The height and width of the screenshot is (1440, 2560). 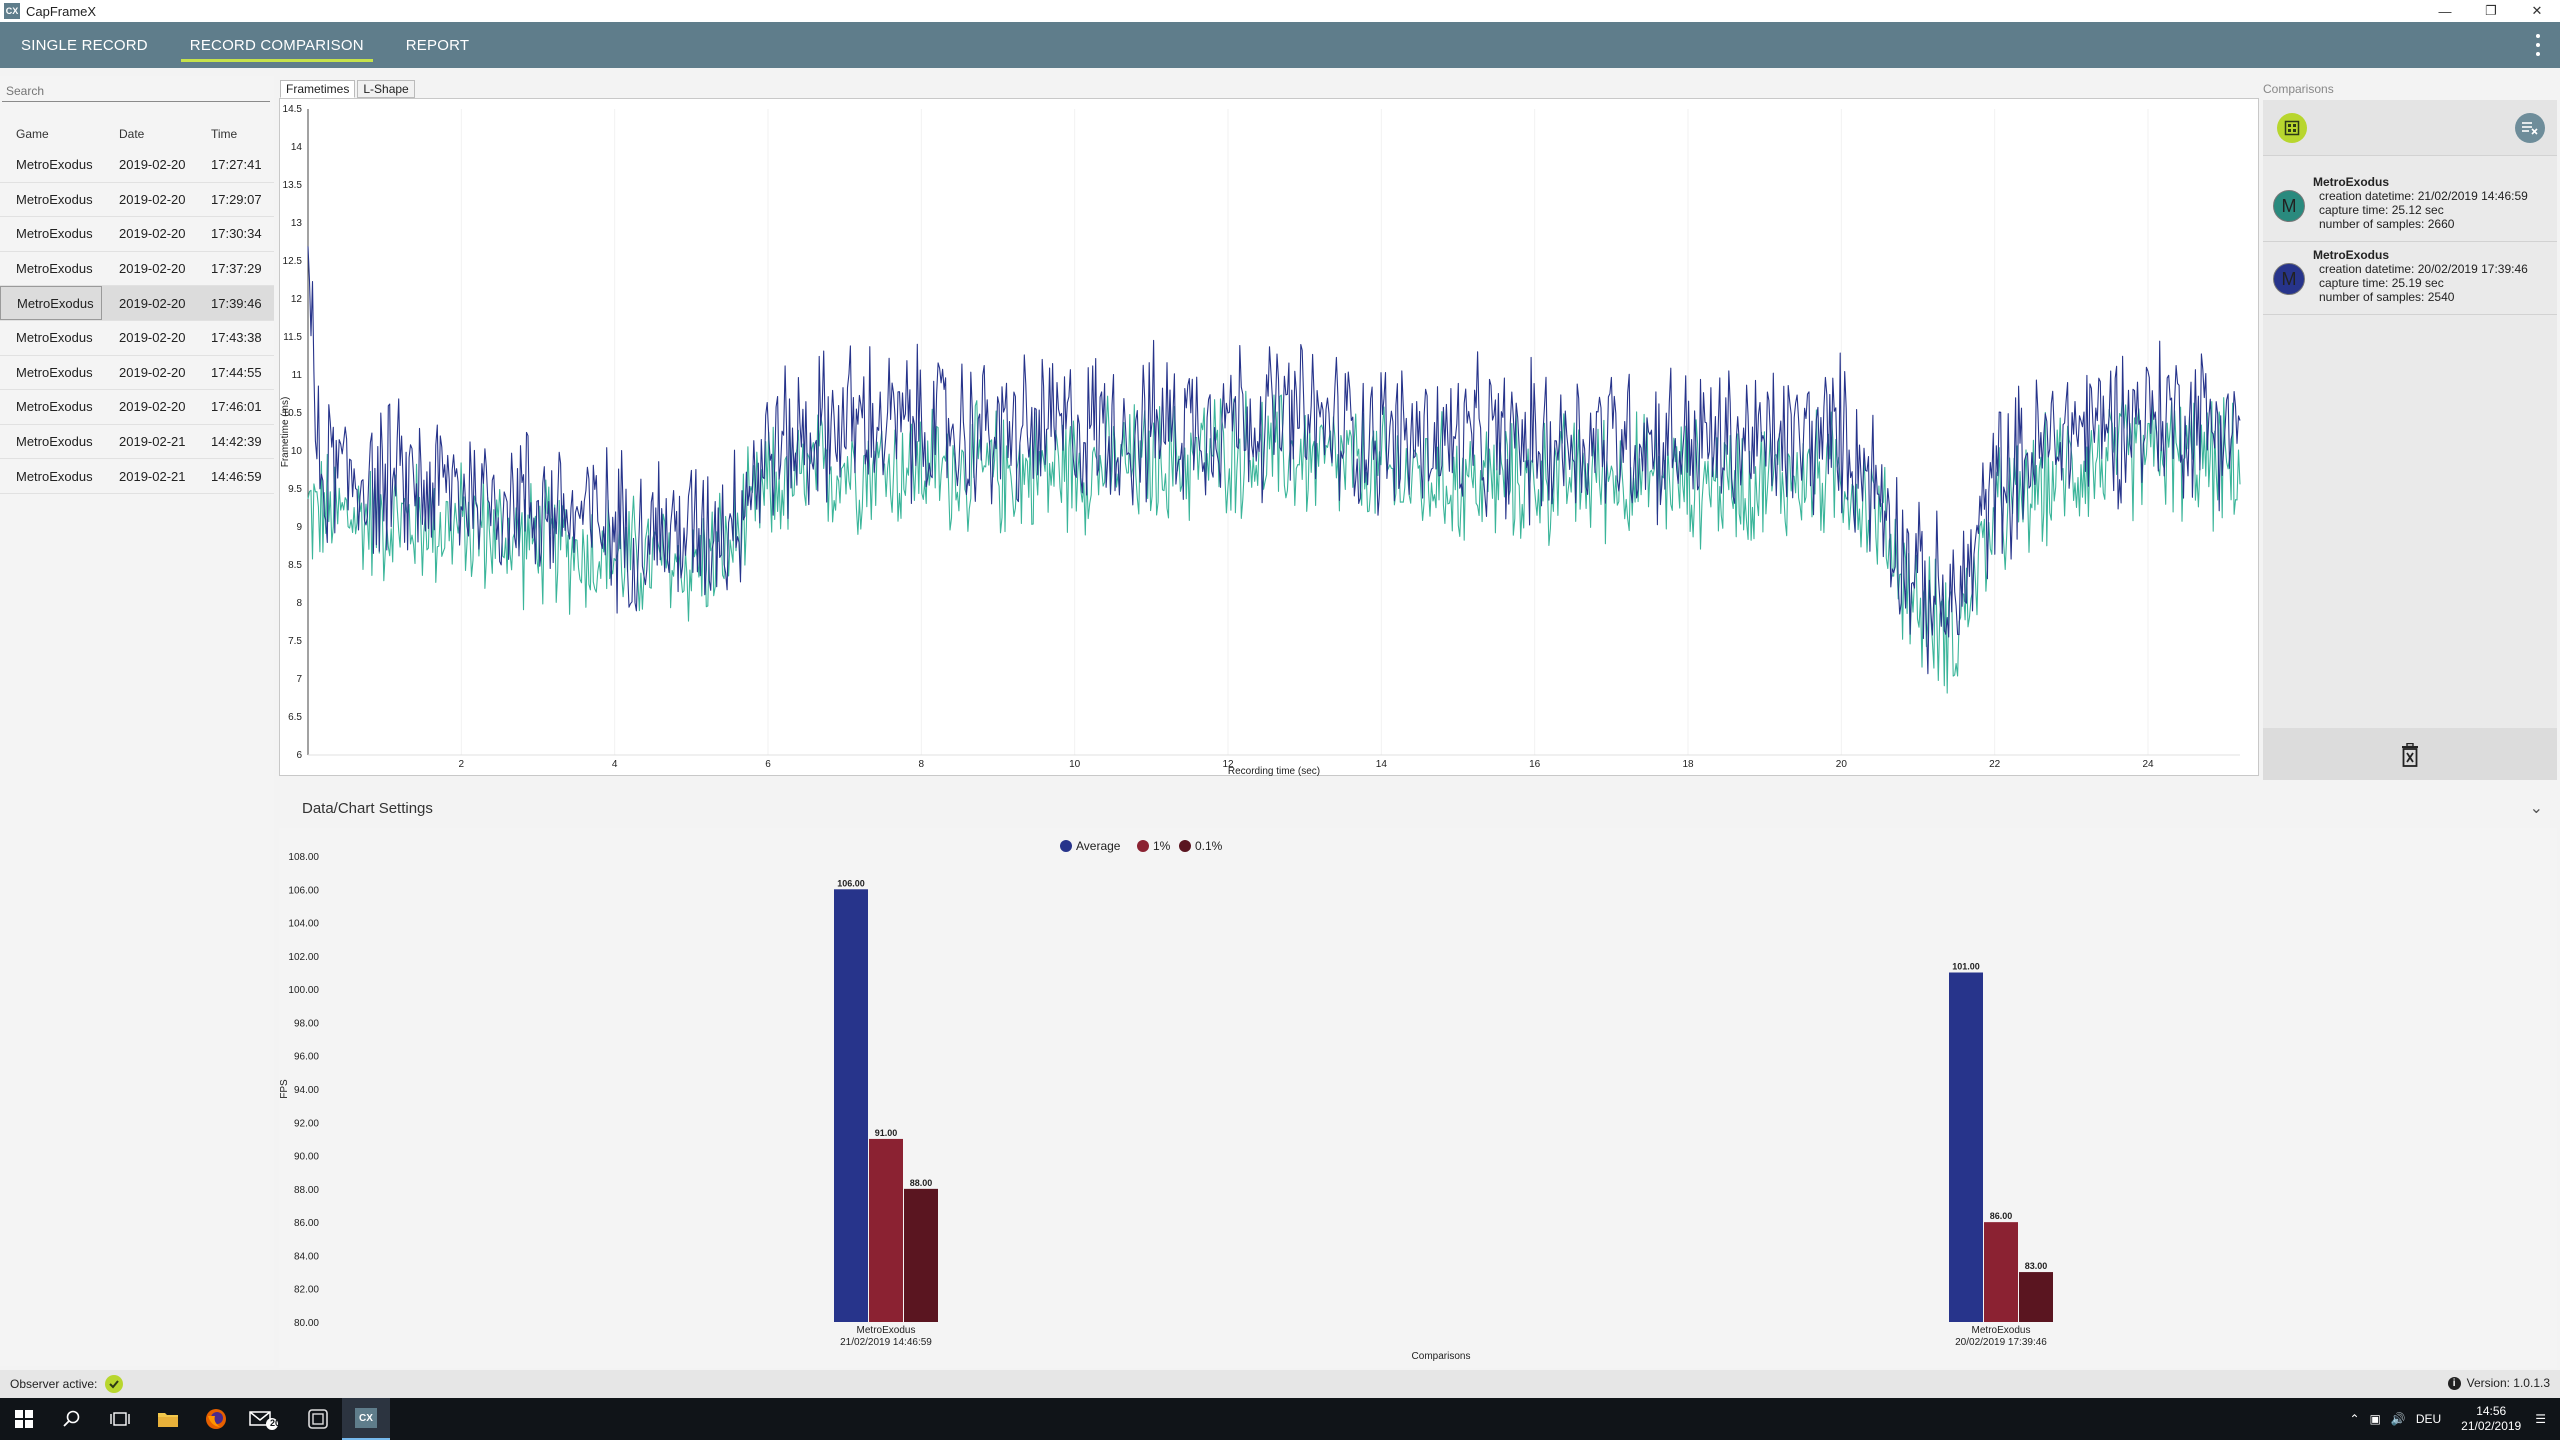 I want to click on y-tick-label: 7, so click(x=299, y=679).